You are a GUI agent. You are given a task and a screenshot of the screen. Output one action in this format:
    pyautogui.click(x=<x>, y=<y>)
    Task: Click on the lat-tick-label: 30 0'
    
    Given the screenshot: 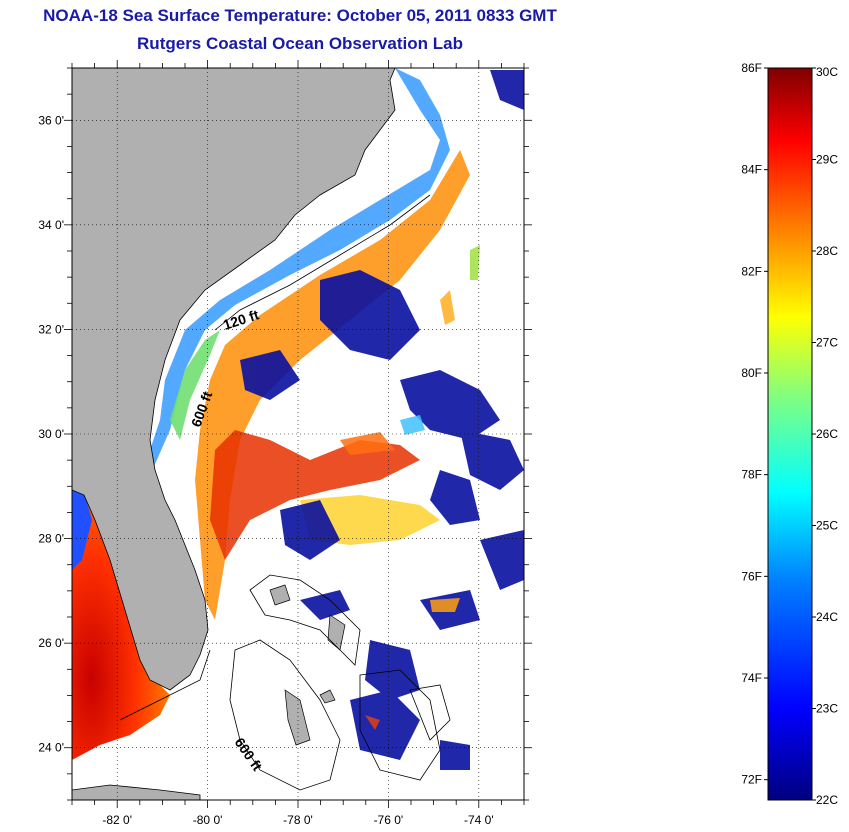 What is the action you would take?
    pyautogui.click(x=51, y=434)
    